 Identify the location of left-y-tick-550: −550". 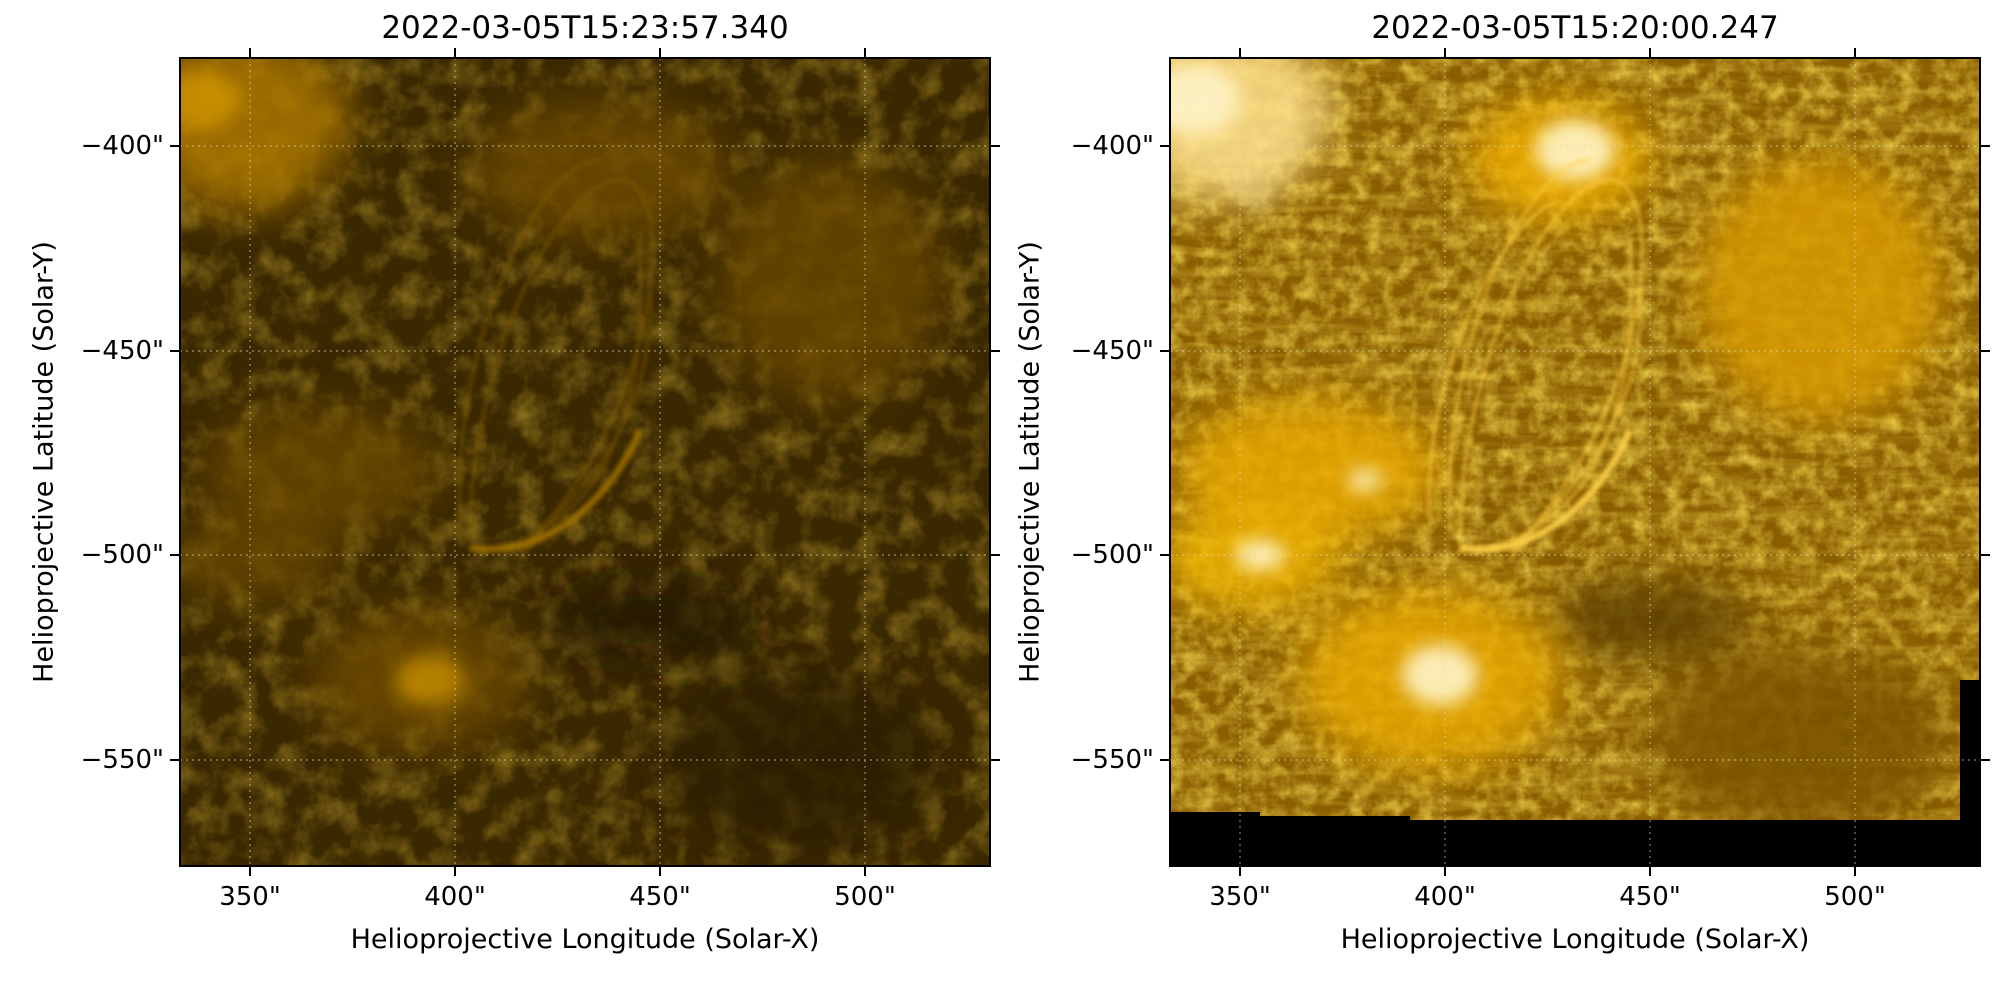
(122, 760).